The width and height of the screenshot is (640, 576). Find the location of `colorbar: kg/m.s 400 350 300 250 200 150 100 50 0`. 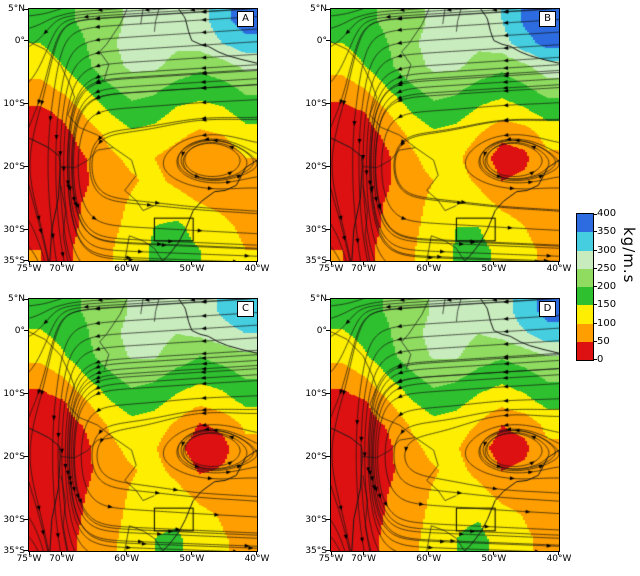

colorbar: kg/m.s 400 350 300 250 200 150 100 50 0 is located at coordinates (608, 287).